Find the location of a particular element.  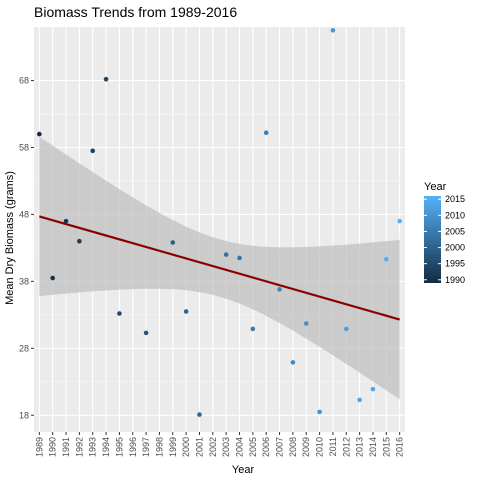

legend-tick-label: 2000 is located at coordinates (455, 248).